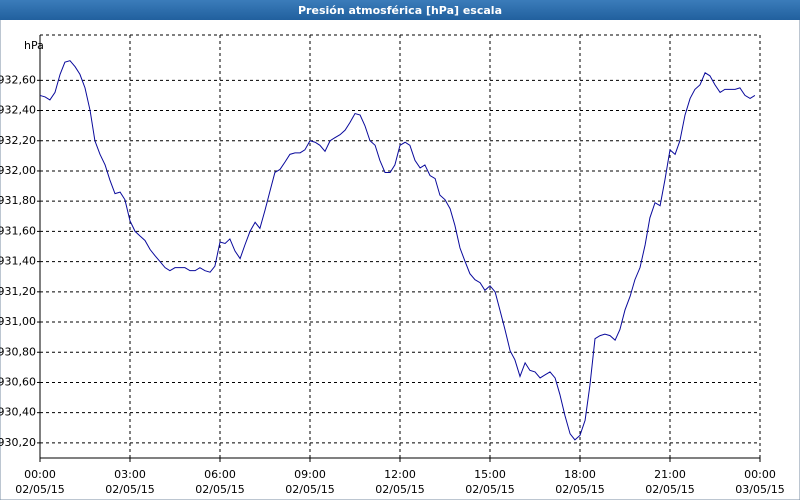 Image resolution: width=800 pixels, height=504 pixels. What do you see at coordinates (490, 474) in the screenshot?
I see `x-tick-label: 15:00` at bounding box center [490, 474].